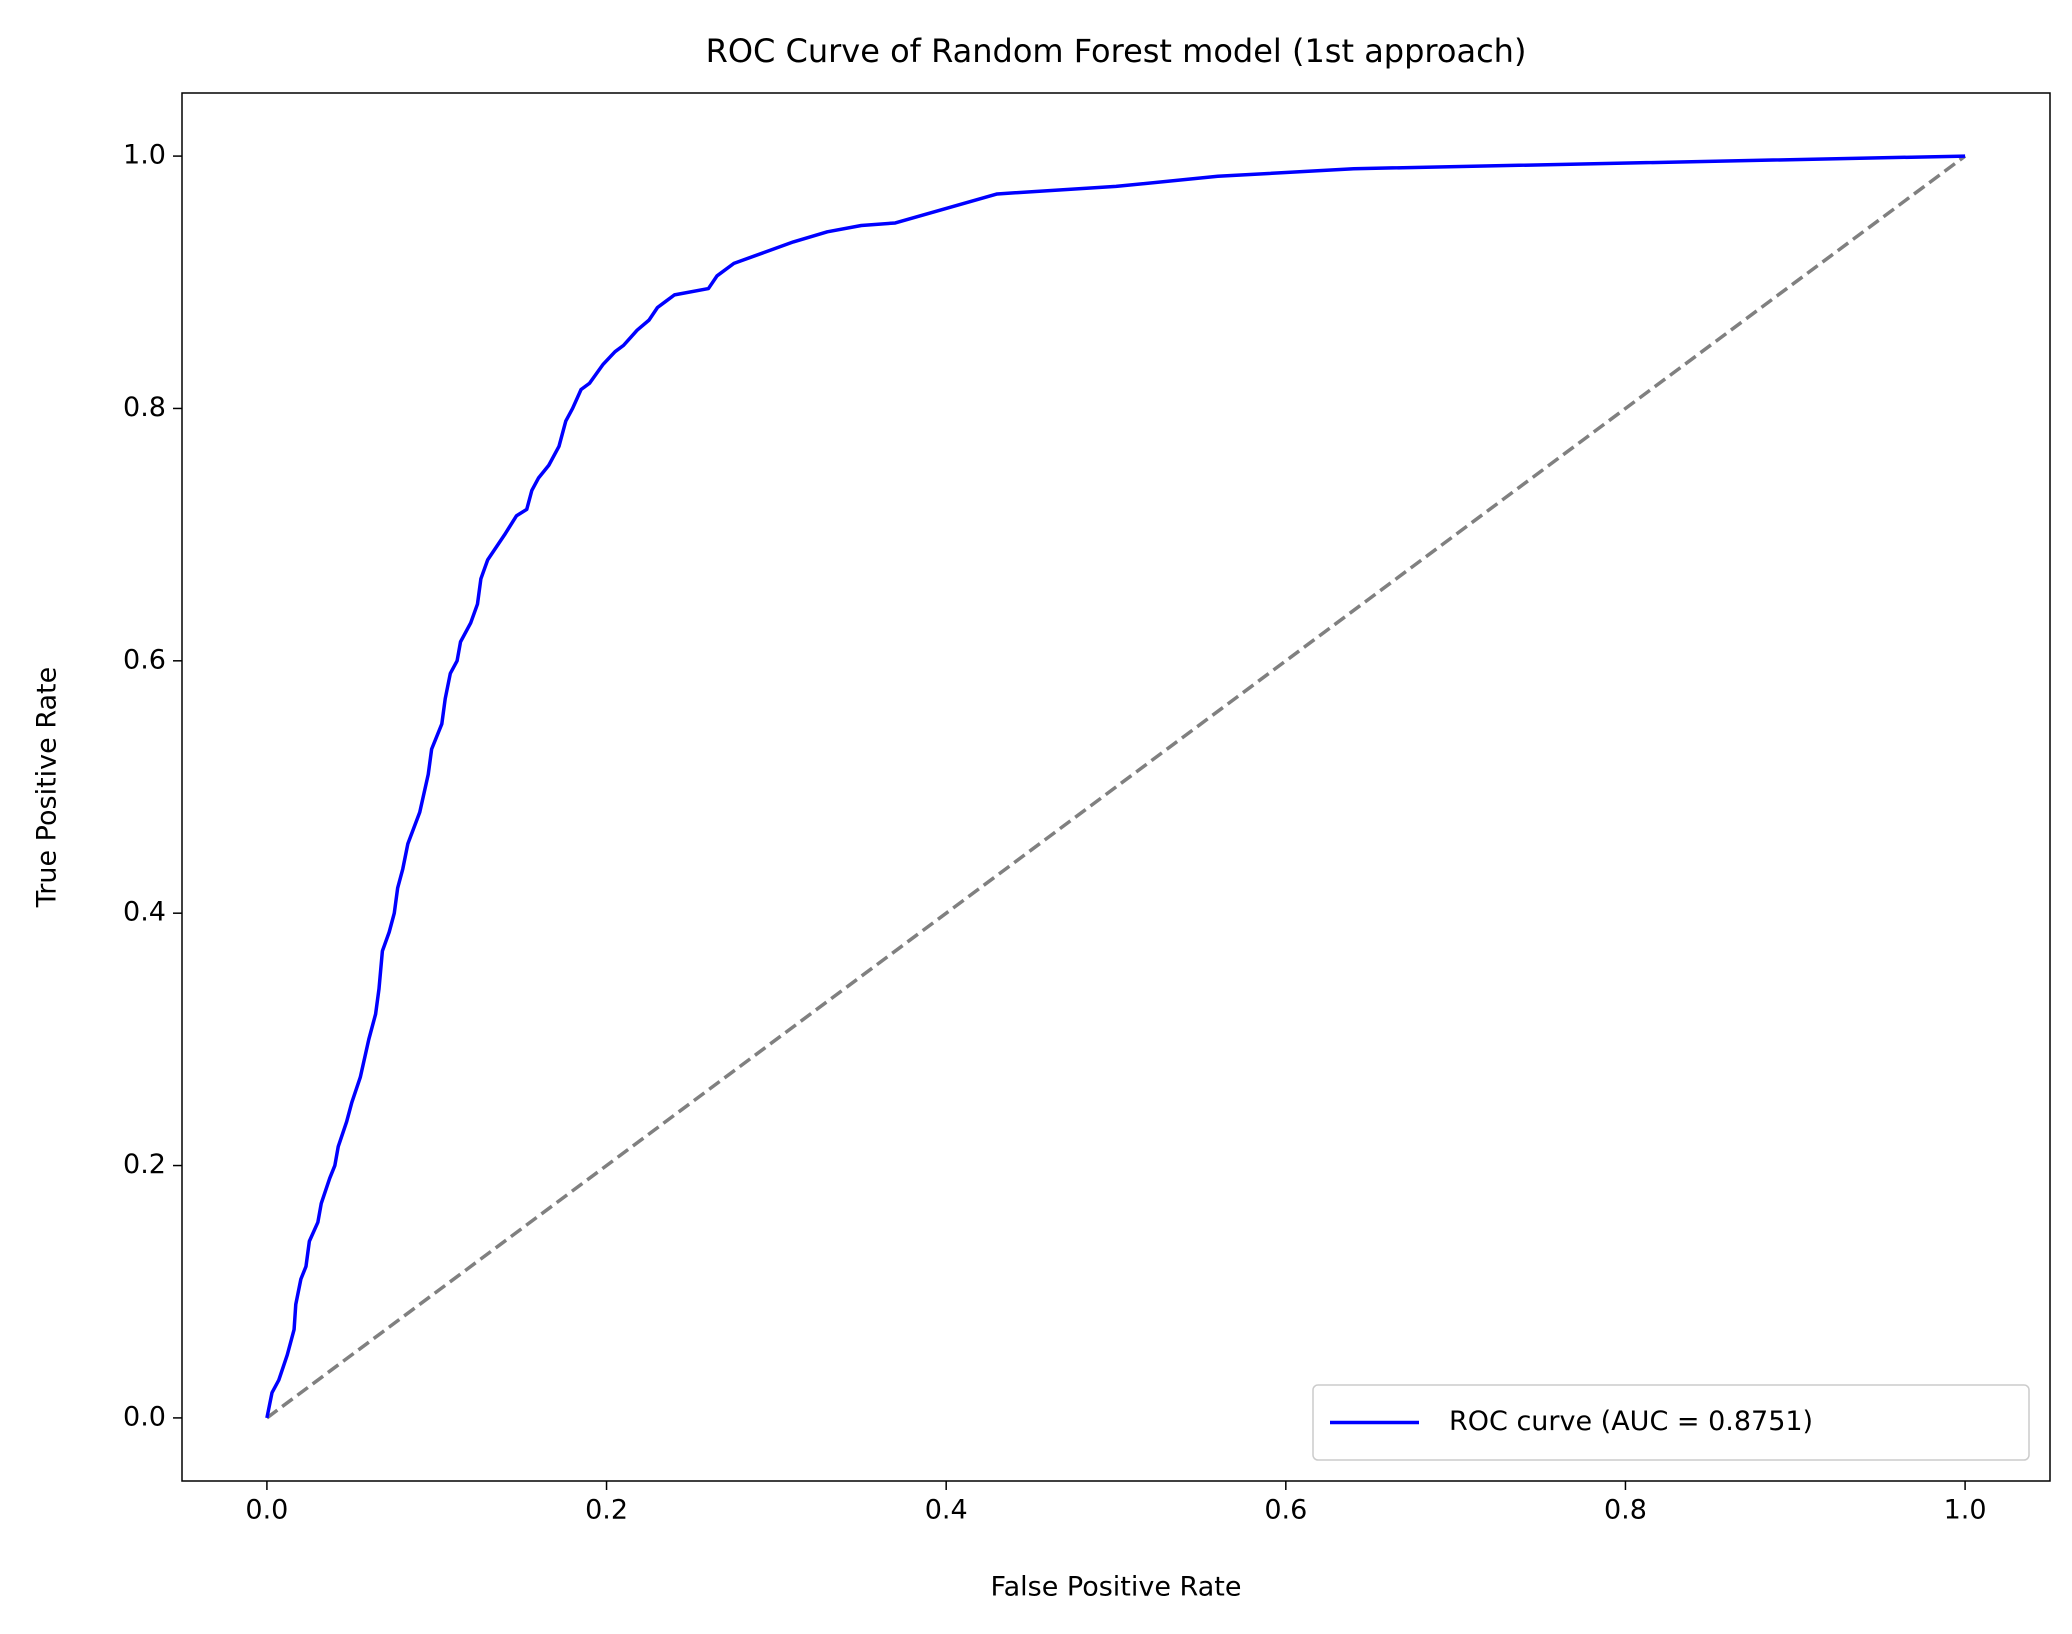 This screenshot has width=2072, height=1634. I want to click on x-tick-label: 0.8, so click(1625, 1510).